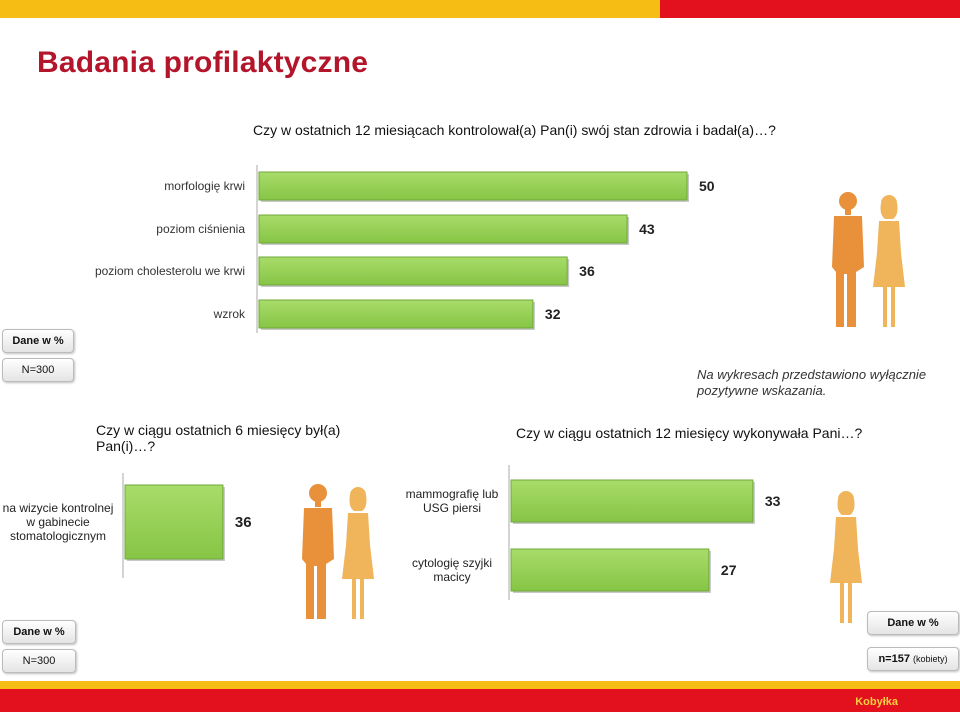  Describe the element at coordinates (729, 570) in the screenshot. I see `data-label: 27` at that location.